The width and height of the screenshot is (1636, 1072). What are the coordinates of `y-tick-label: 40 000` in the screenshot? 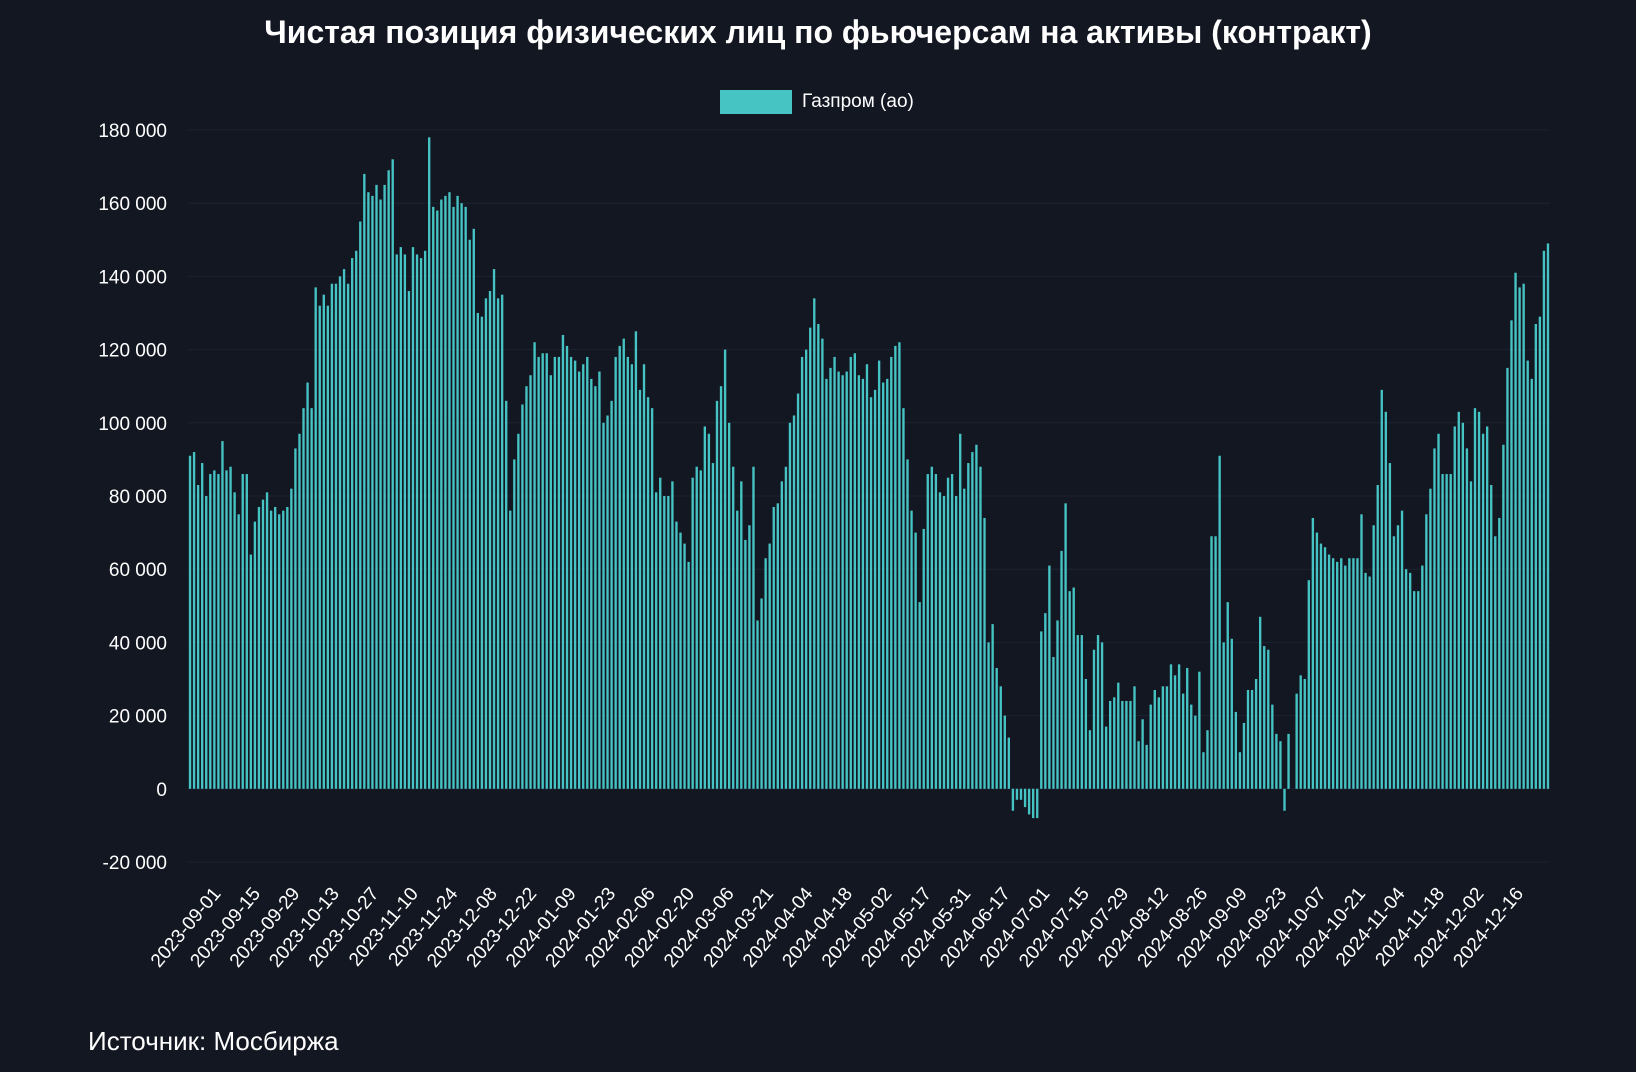 It's located at (138, 643).